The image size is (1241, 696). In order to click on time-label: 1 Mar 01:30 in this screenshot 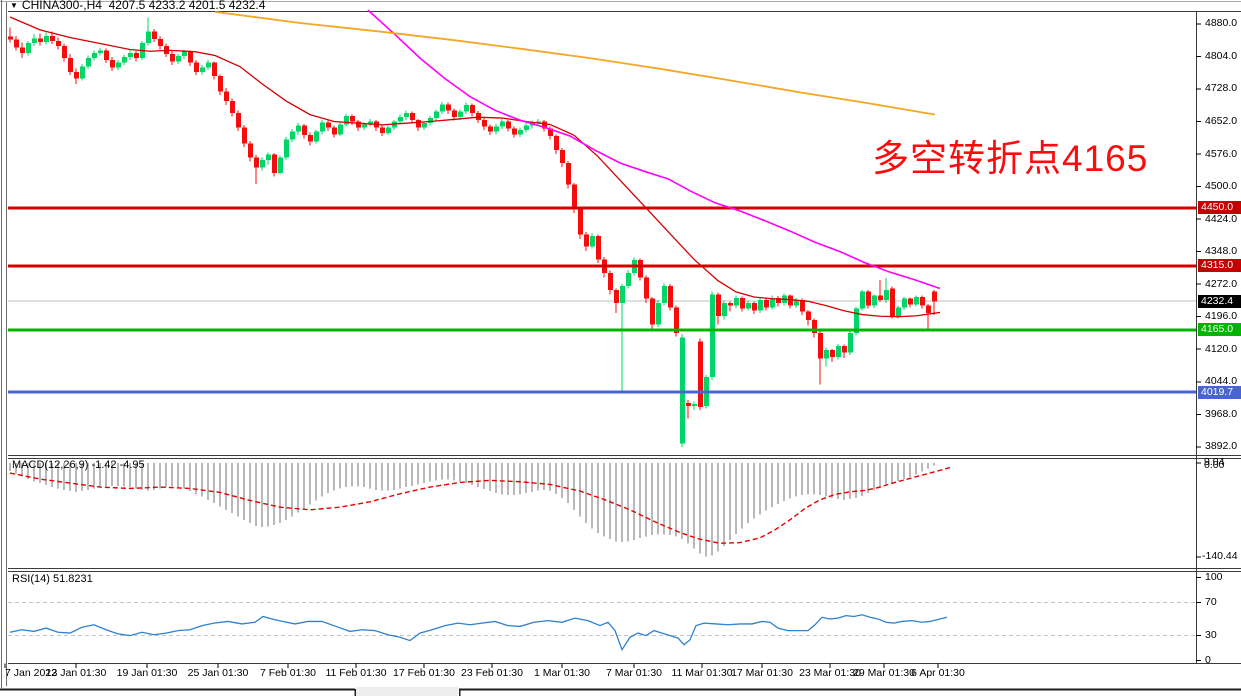, I will do `click(562, 673)`.